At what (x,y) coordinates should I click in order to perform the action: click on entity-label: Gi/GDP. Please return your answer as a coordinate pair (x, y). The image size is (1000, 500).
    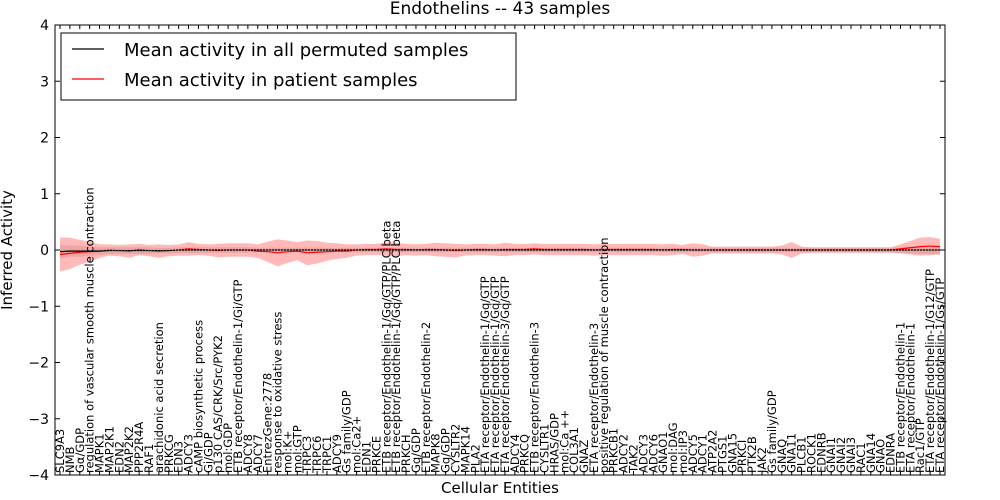
    Looking at the image, I should click on (208, 452).